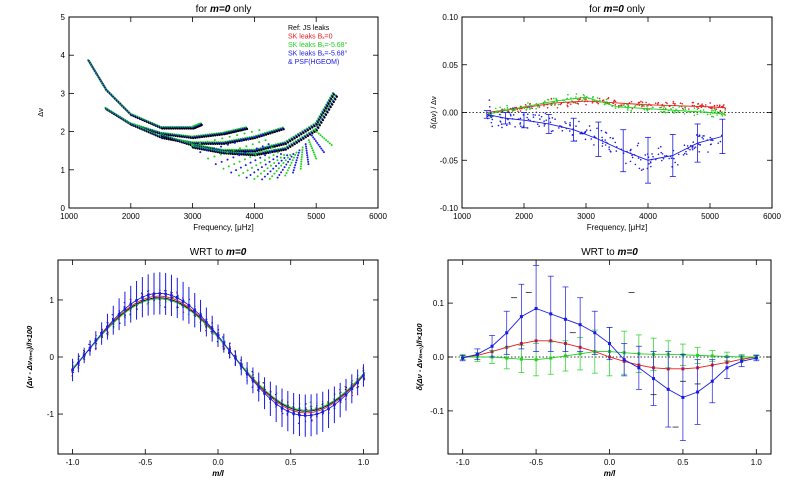 The width and height of the screenshot is (789, 486). I want to click on y-tick-label: 5, so click(63, 17).